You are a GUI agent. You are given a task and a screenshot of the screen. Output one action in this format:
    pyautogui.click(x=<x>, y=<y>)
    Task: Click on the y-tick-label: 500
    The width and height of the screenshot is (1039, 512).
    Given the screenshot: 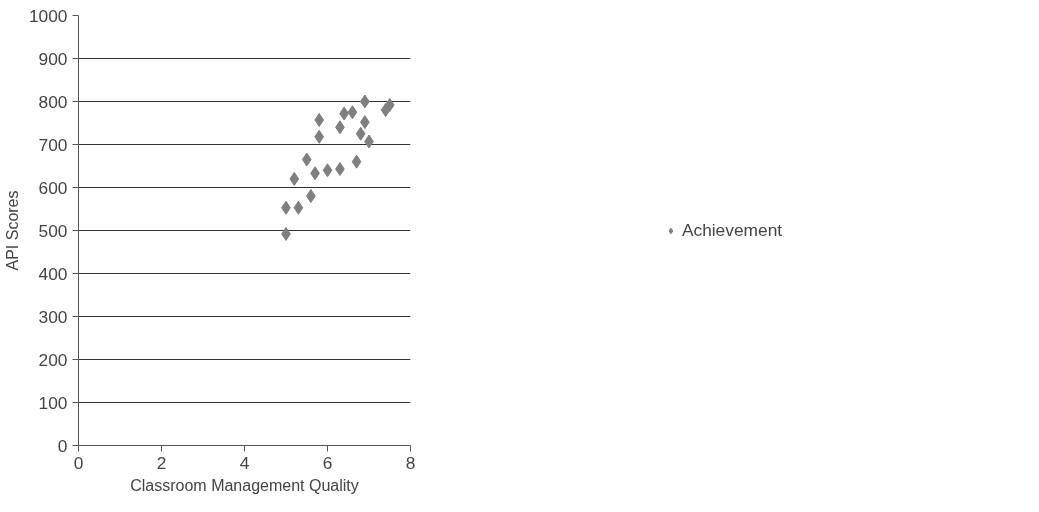 What is the action you would take?
    pyautogui.click(x=53, y=230)
    